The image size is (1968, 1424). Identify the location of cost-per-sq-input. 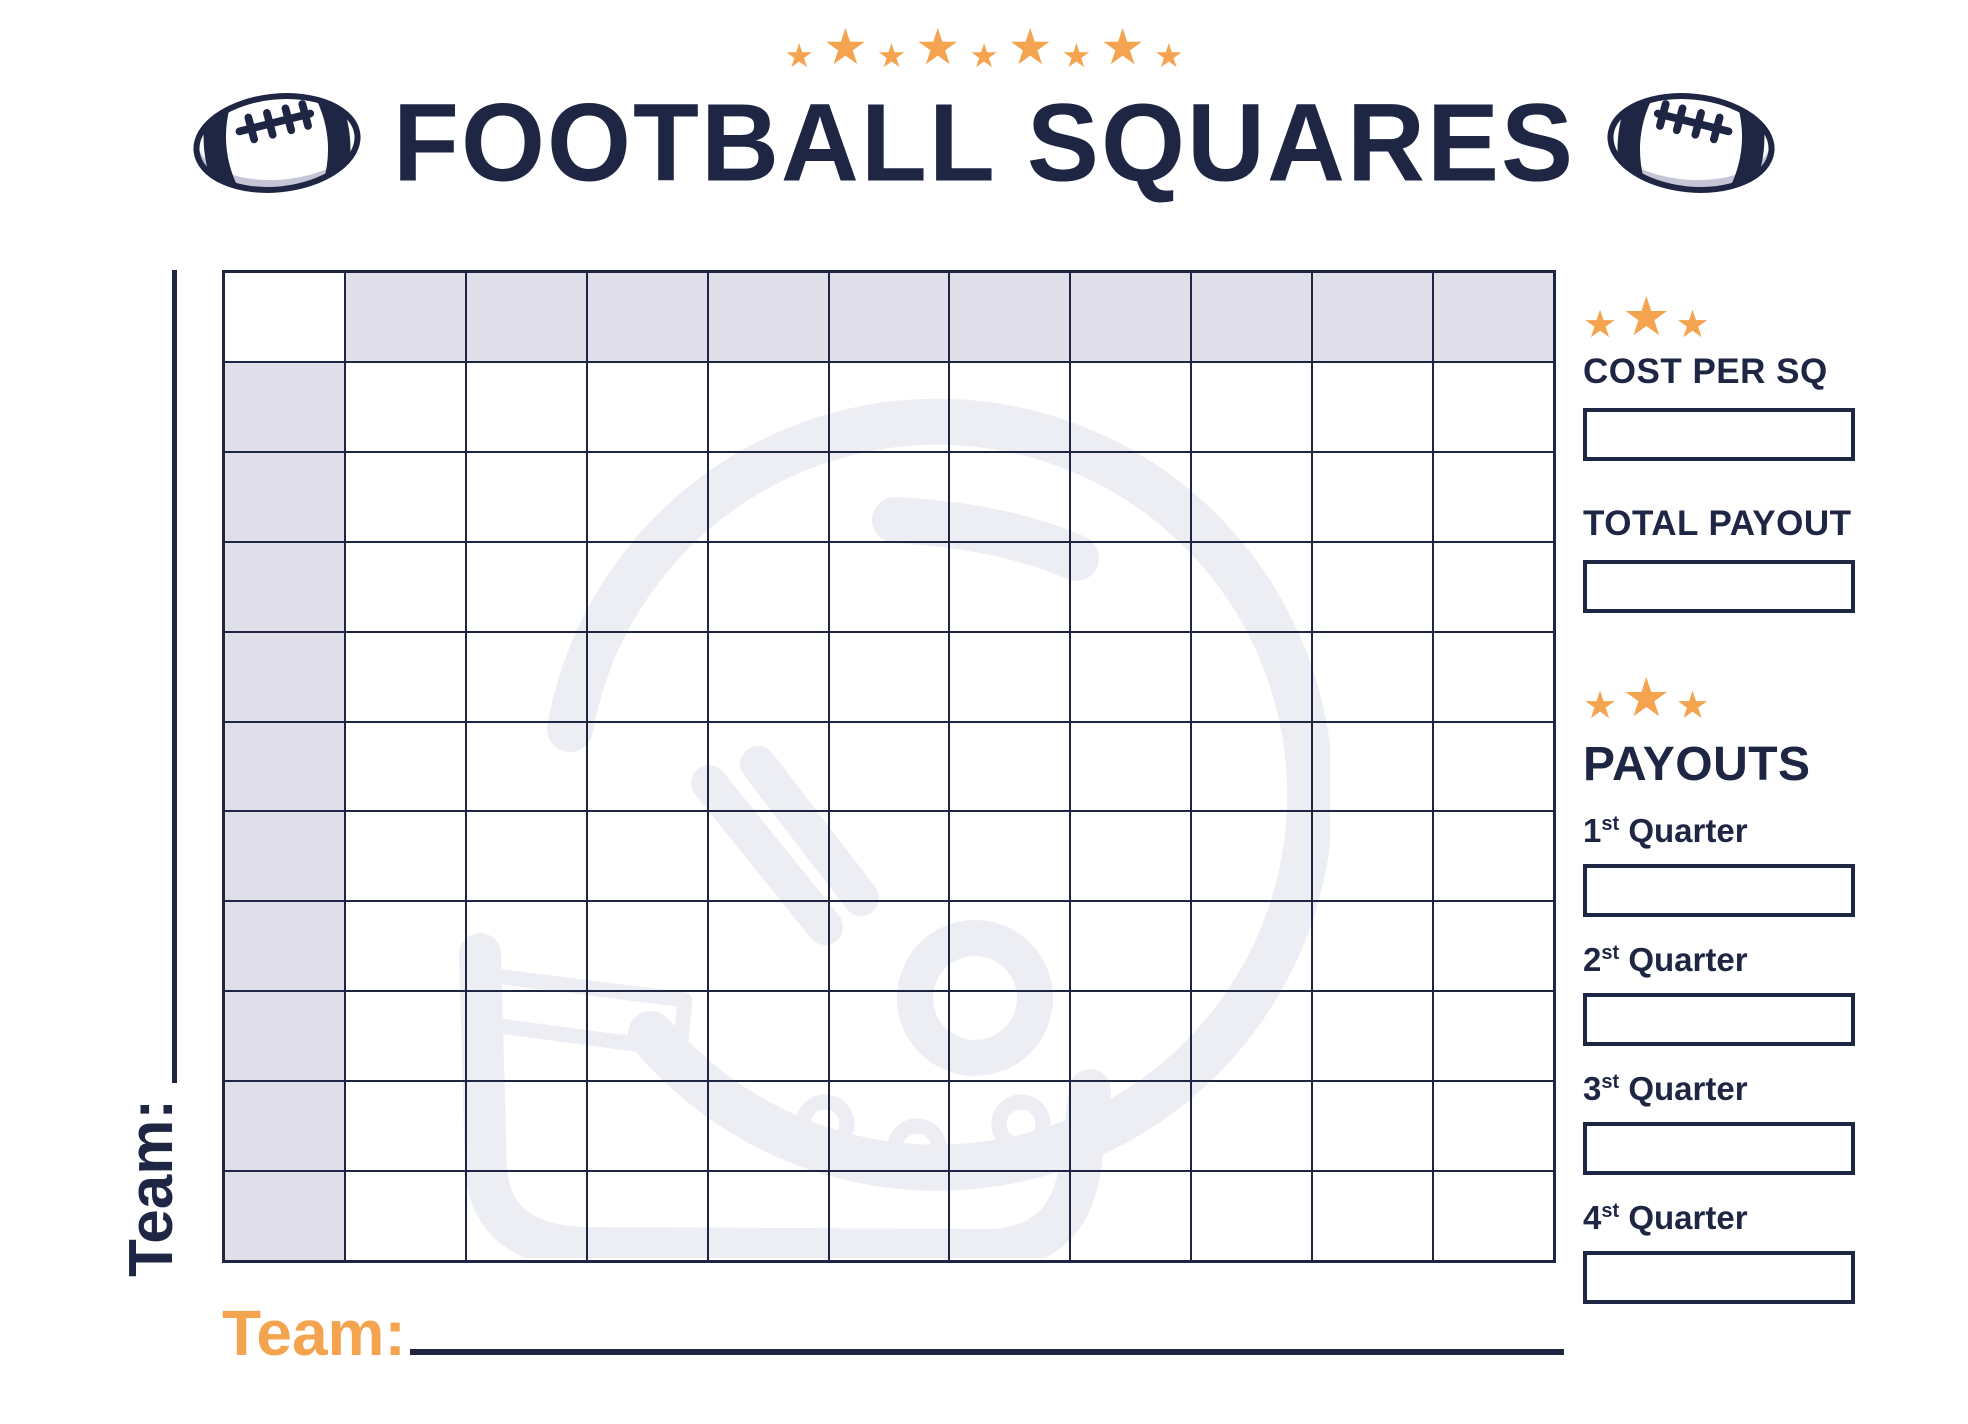
(1719, 434).